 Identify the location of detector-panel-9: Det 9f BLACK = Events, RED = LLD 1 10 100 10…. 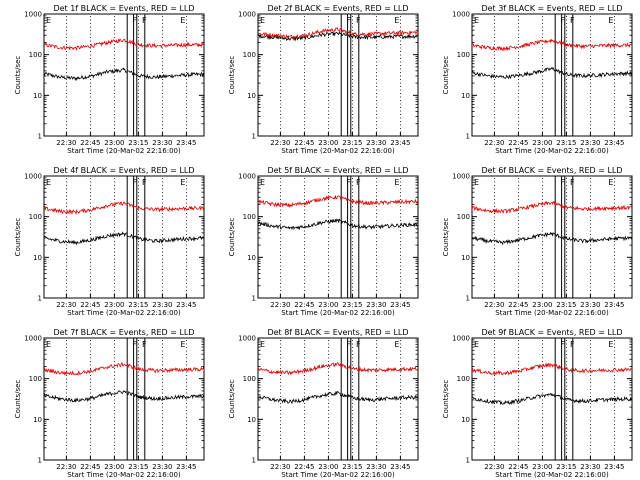
(537, 403).